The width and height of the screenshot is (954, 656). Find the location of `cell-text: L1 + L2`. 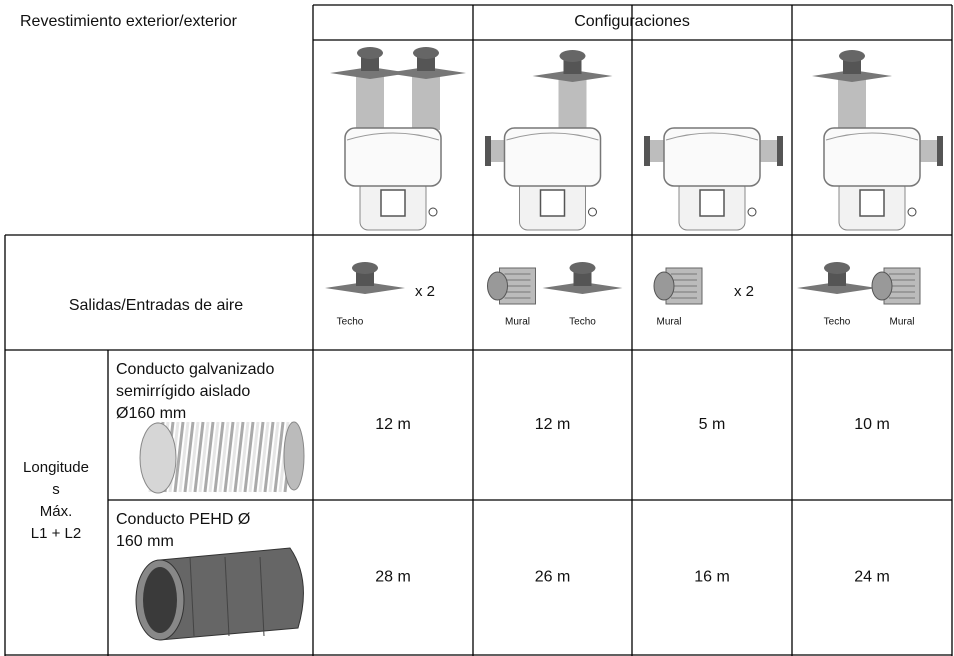

cell-text: L1 + L2 is located at coordinates (56, 533).